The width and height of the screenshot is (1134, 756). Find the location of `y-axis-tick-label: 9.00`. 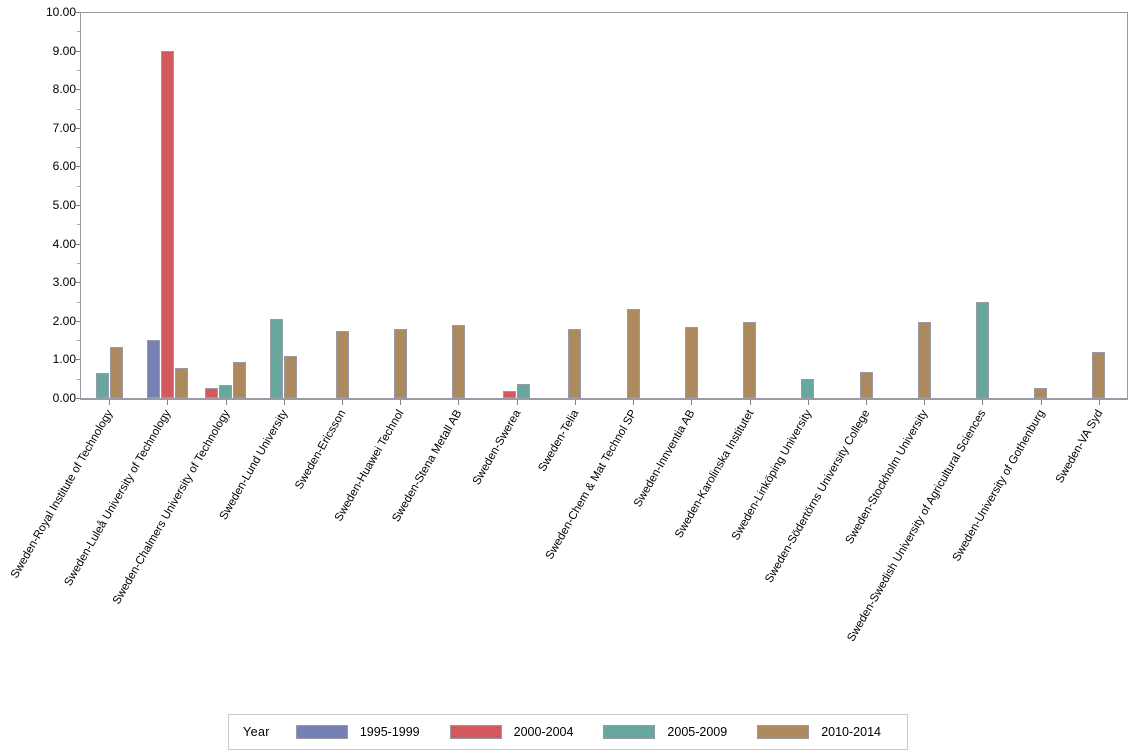

y-axis-tick-label: 9.00 is located at coordinates (64, 50).